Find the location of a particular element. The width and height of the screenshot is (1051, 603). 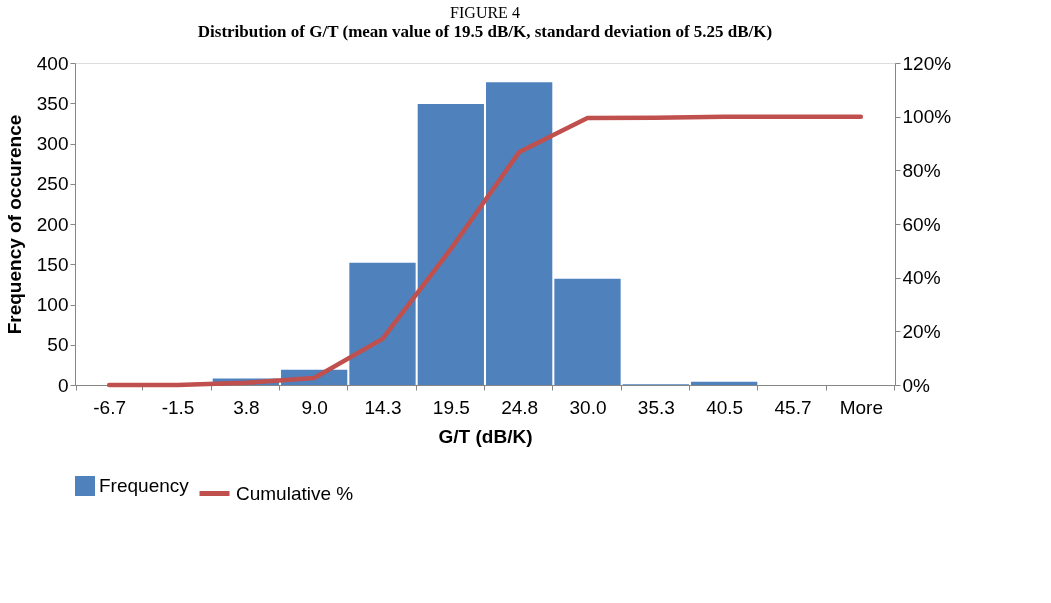

y-tick-label: 150 is located at coordinates (52, 264).